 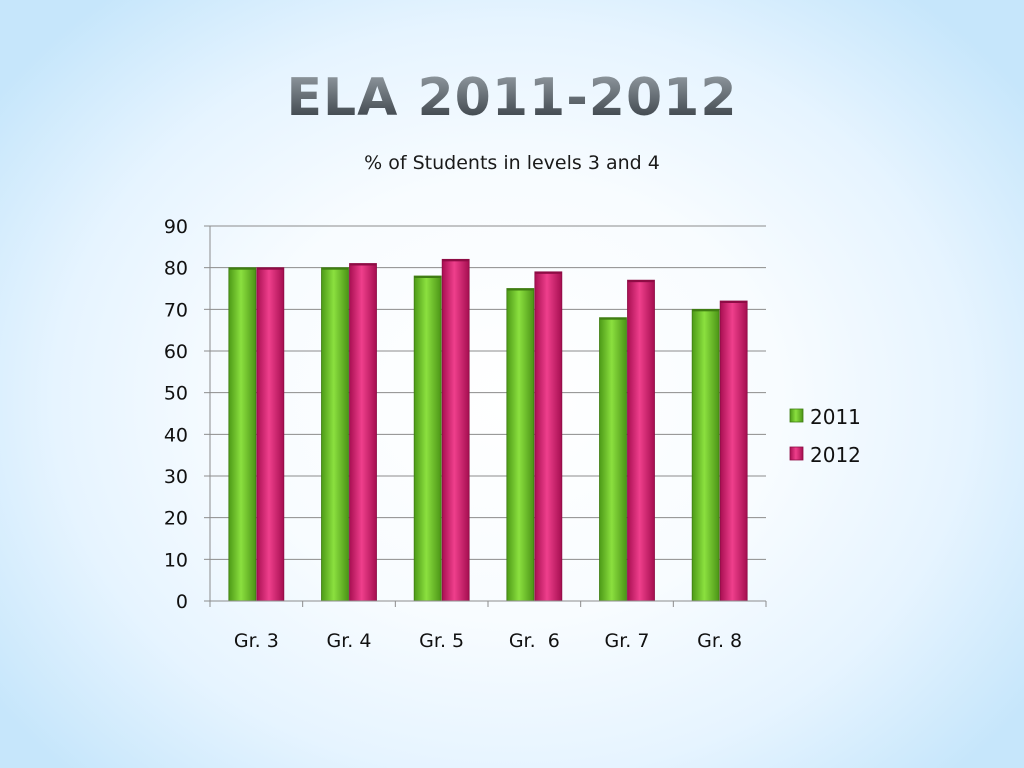 I want to click on y-tick-label: 90, so click(x=176, y=227).